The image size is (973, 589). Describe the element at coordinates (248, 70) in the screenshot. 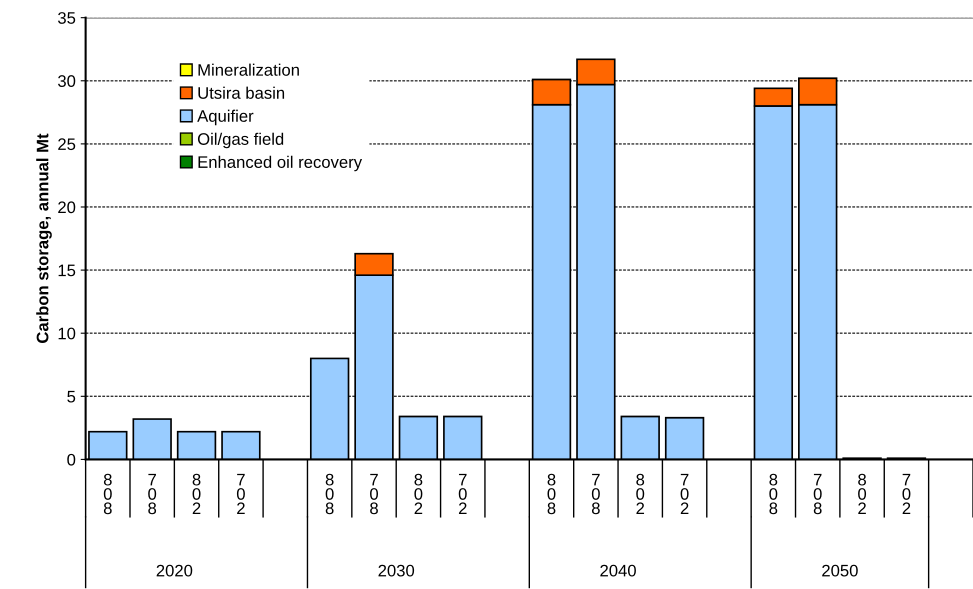

I see `legend-label: Mineralization` at that location.